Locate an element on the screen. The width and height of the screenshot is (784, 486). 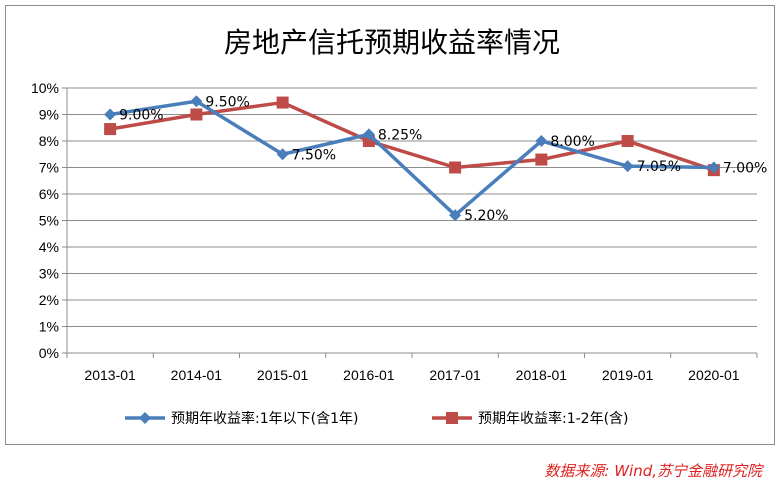
y-tick-label: 7% is located at coordinates (49, 168).